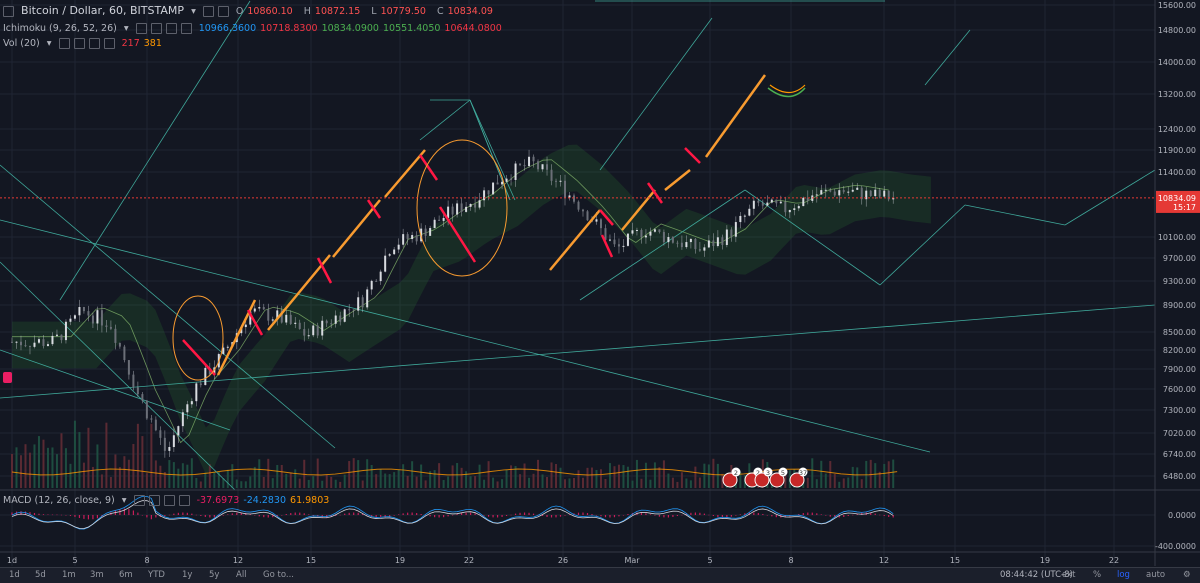 Image resolution: width=1200 pixels, height=583 pixels. What do you see at coordinates (21, 43) in the screenshot?
I see `volume-label: Vol (20)` at bounding box center [21, 43].